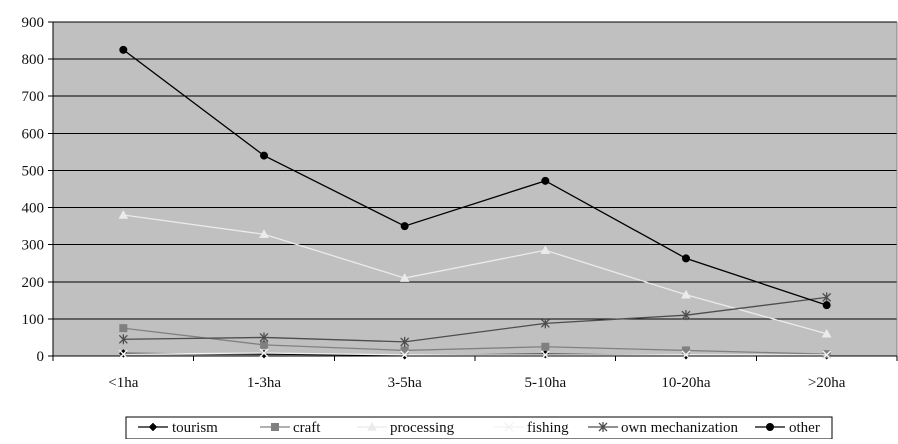 This screenshot has width=898, height=444. I want to click on series-own-mechanization, so click(475, 319).